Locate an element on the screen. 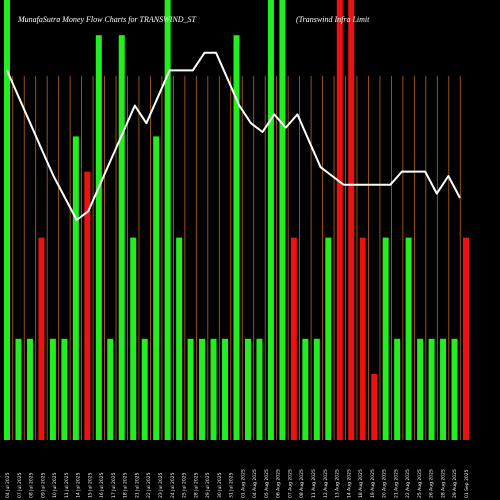 The width and height of the screenshot is (500, 500). x-tick-label: 31 Jul 2025 is located at coordinates (232, 485).